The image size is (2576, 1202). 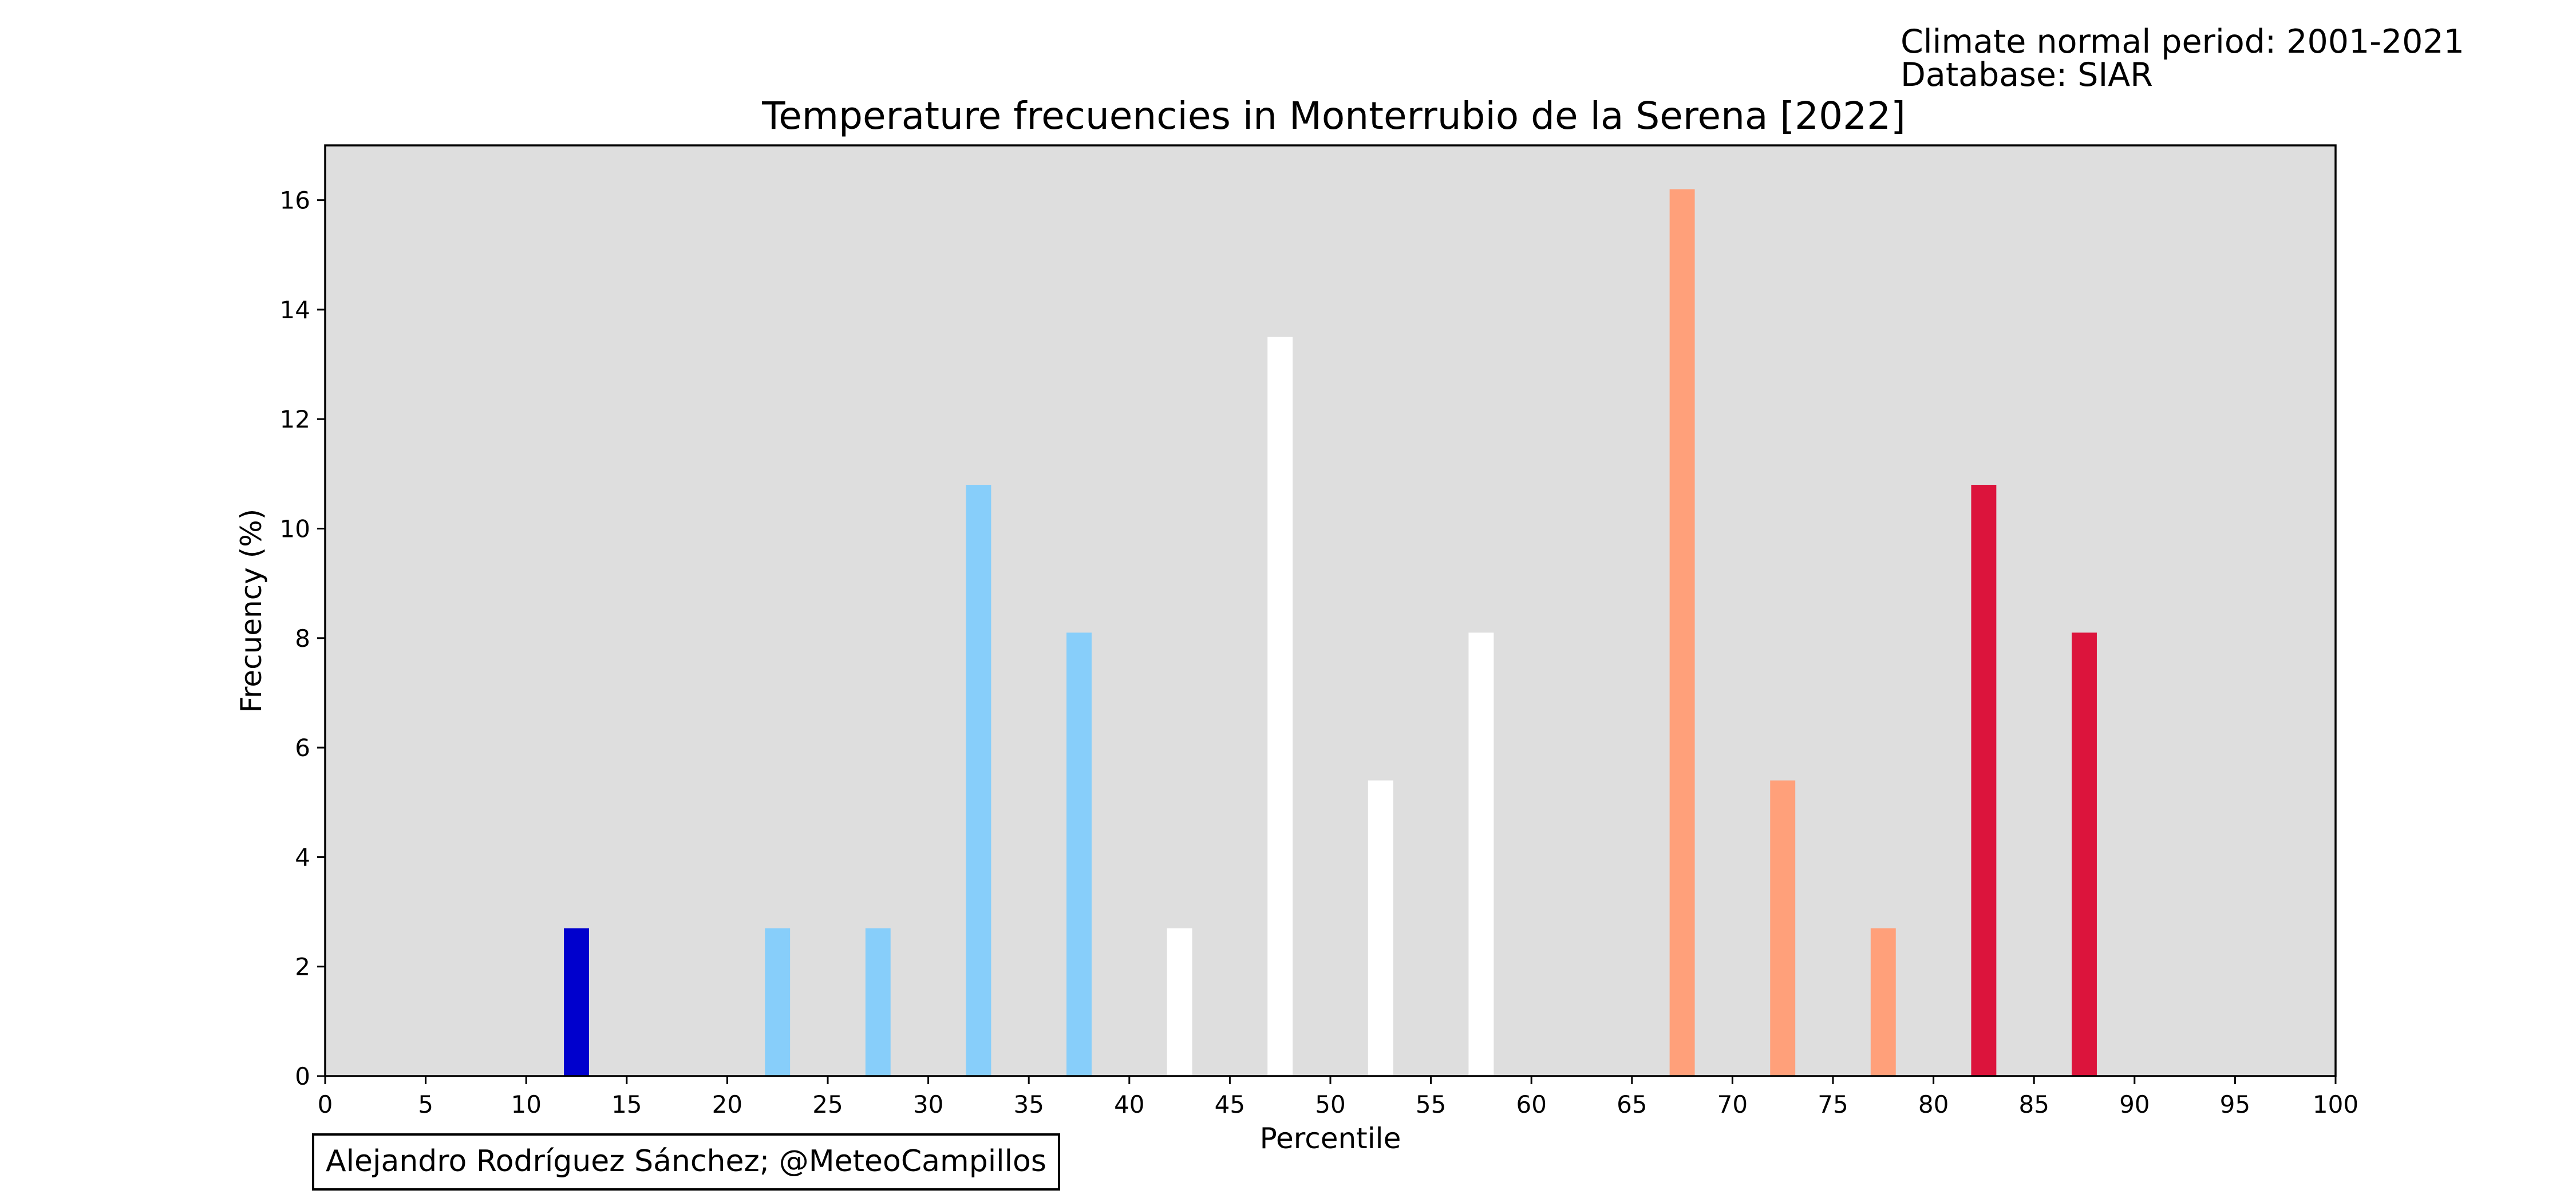 I want to click on x-tick-label: 65, so click(x=1632, y=1104).